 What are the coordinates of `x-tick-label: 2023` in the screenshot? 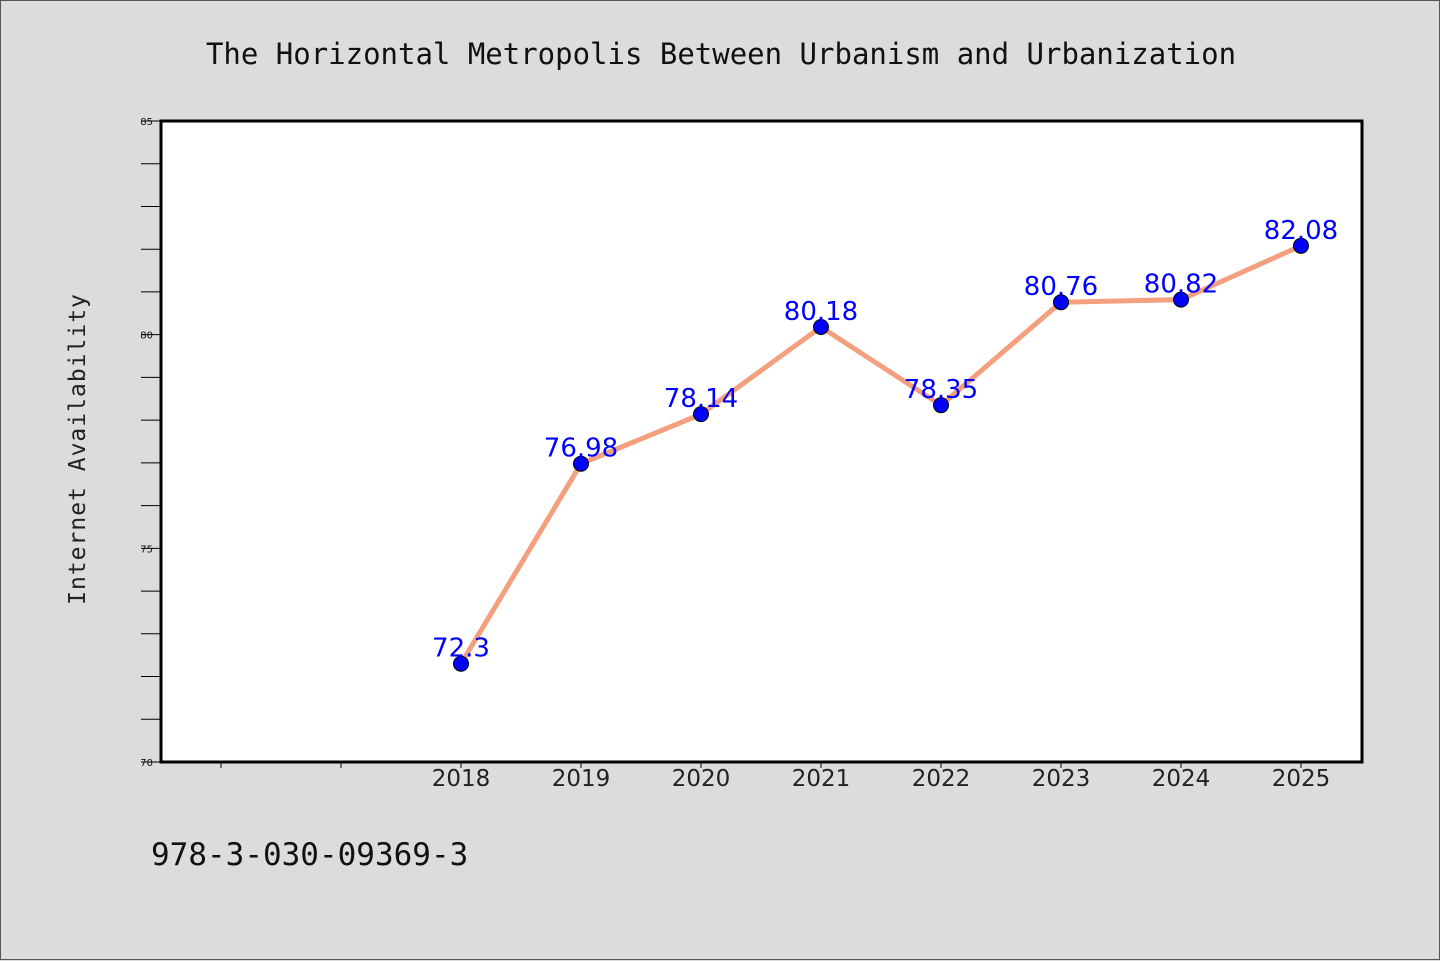 It's located at (1061, 779).